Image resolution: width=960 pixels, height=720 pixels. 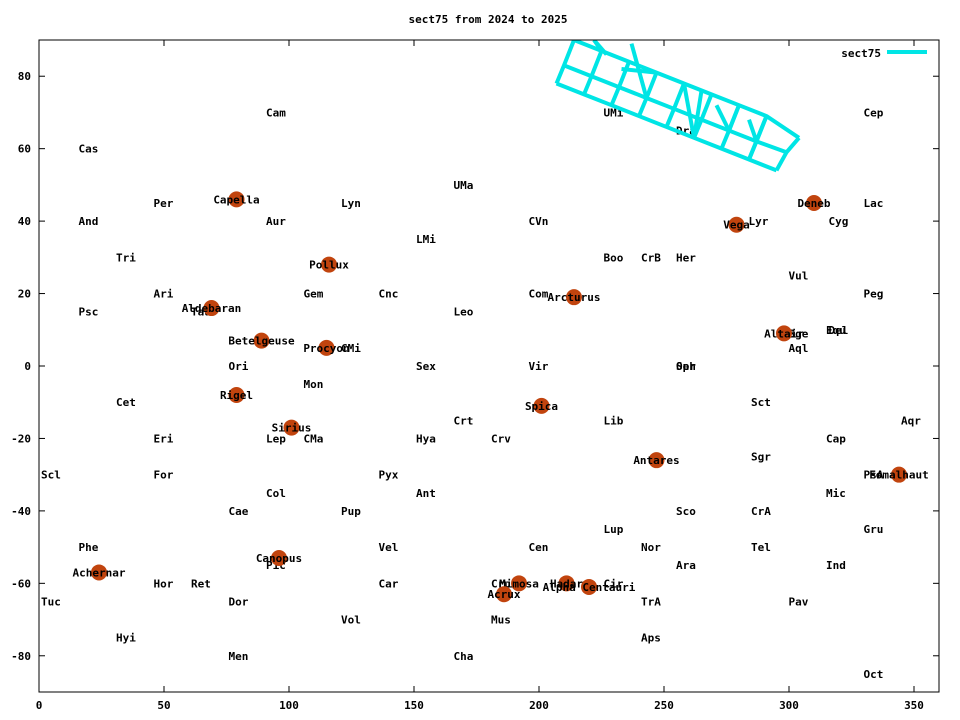 What do you see at coordinates (464, 420) in the screenshot?
I see `constellation-label: Crt` at bounding box center [464, 420].